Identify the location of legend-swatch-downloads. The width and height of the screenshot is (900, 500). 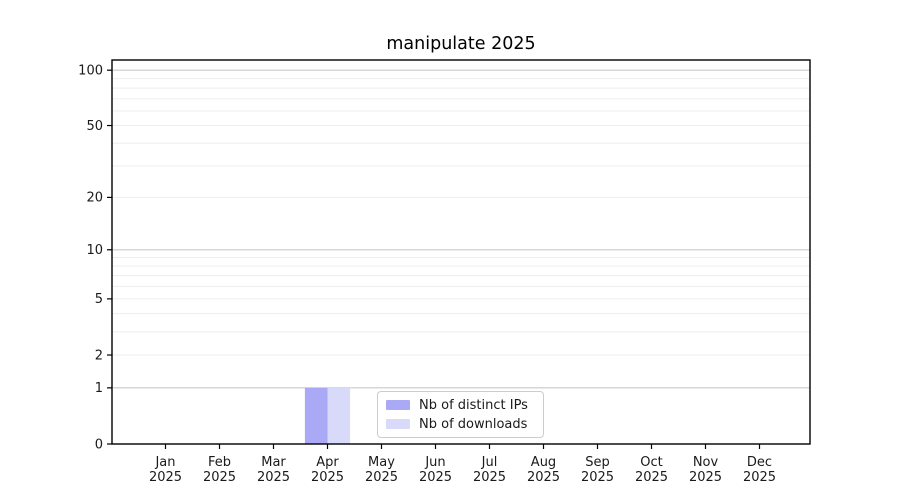
(398, 424).